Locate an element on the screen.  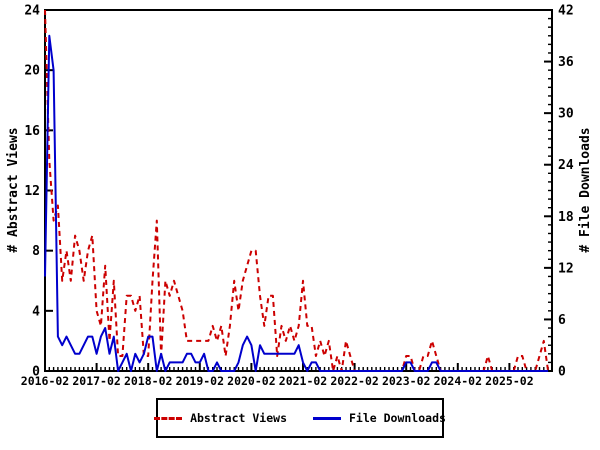
solid-line-swatch-icon is located at coordinates (327, 418).